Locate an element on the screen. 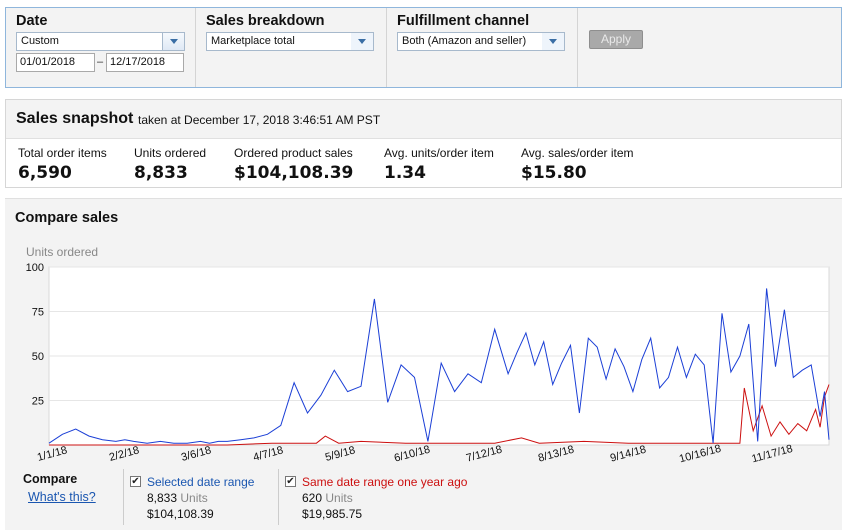 This screenshot has height=530, width=842. x-tick-label: 3/6/18 is located at coordinates (196, 454).